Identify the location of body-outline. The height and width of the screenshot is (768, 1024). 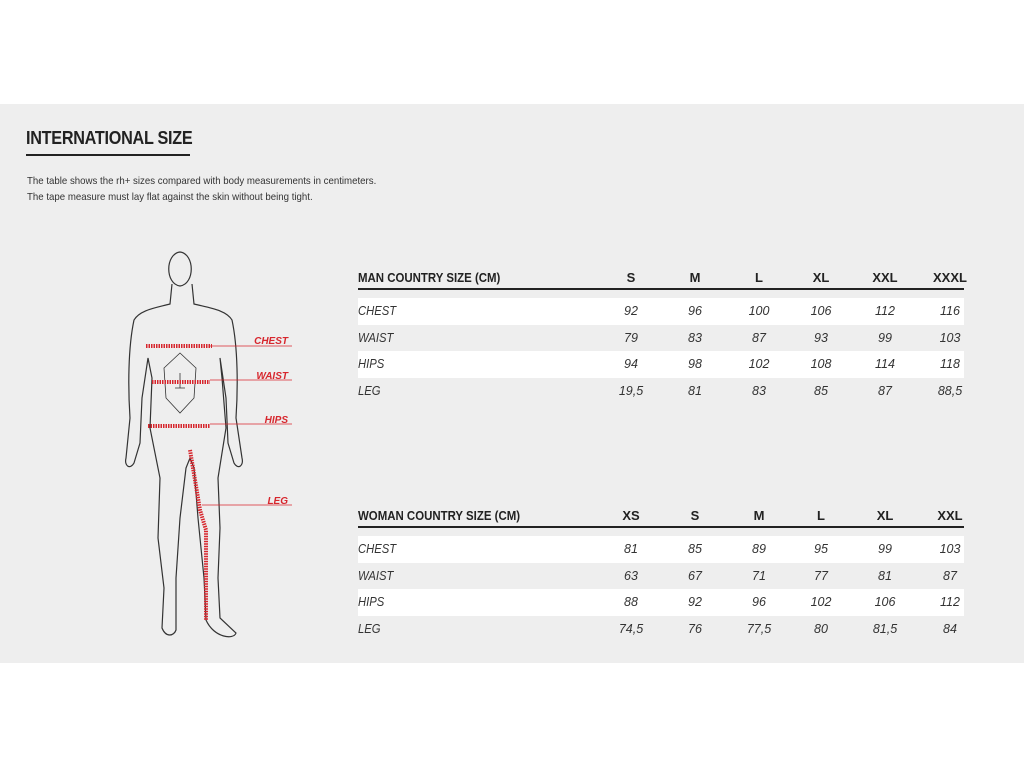
(184, 444).